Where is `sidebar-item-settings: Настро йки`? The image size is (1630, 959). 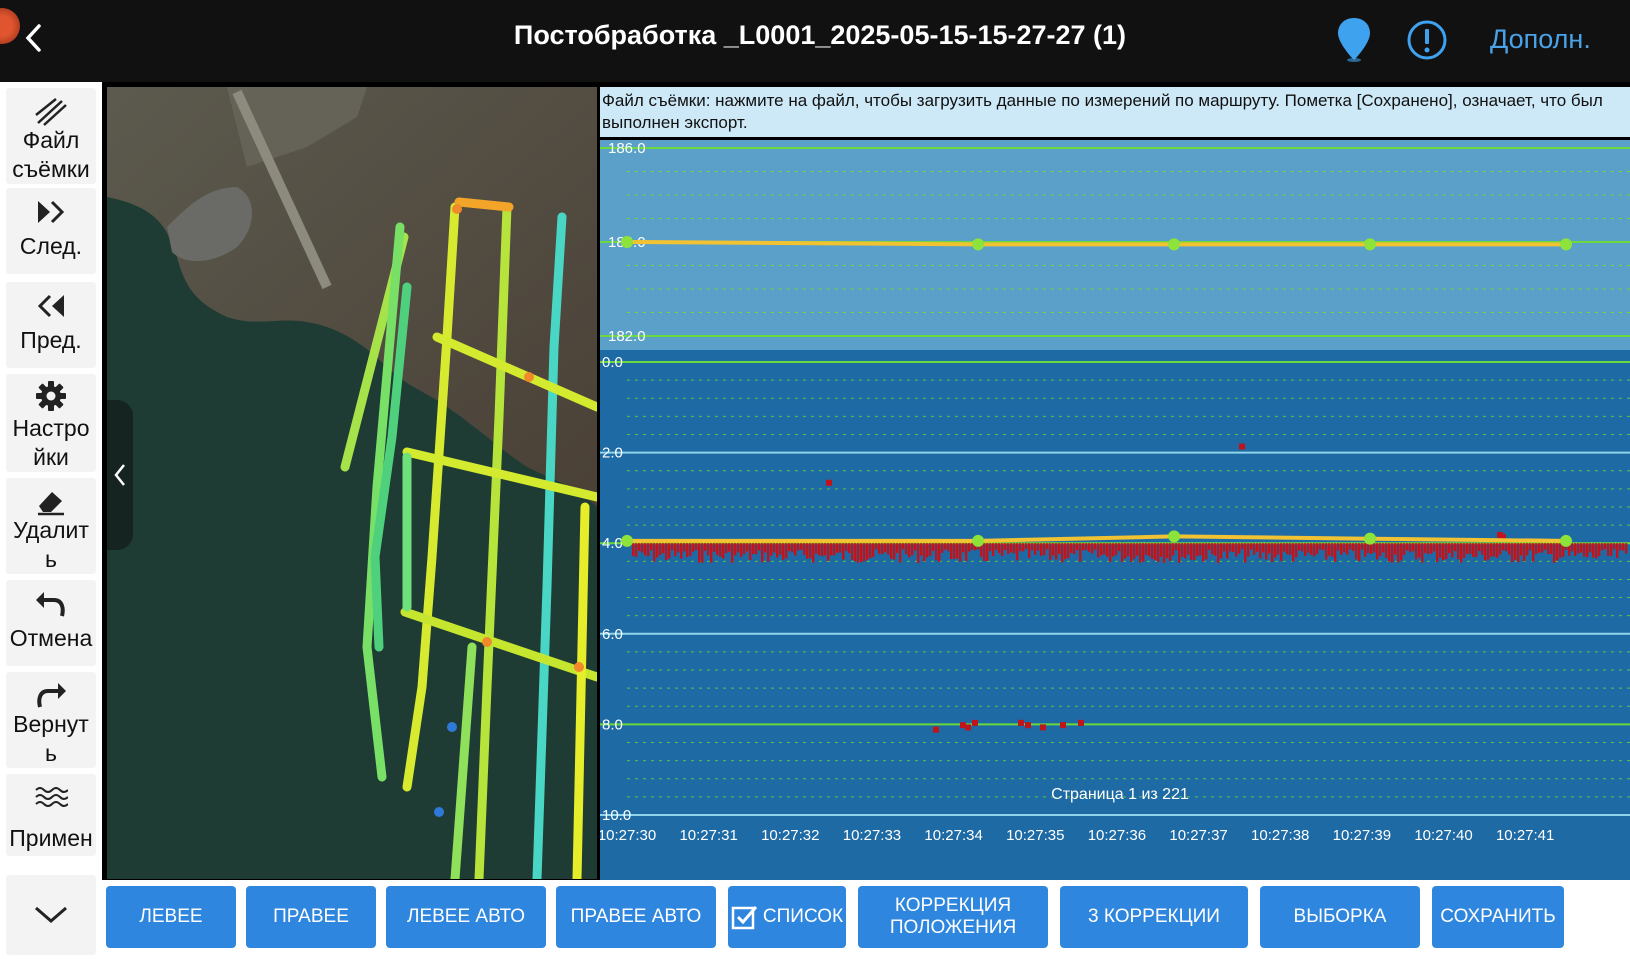 sidebar-item-settings: Настро йки is located at coordinates (51, 423).